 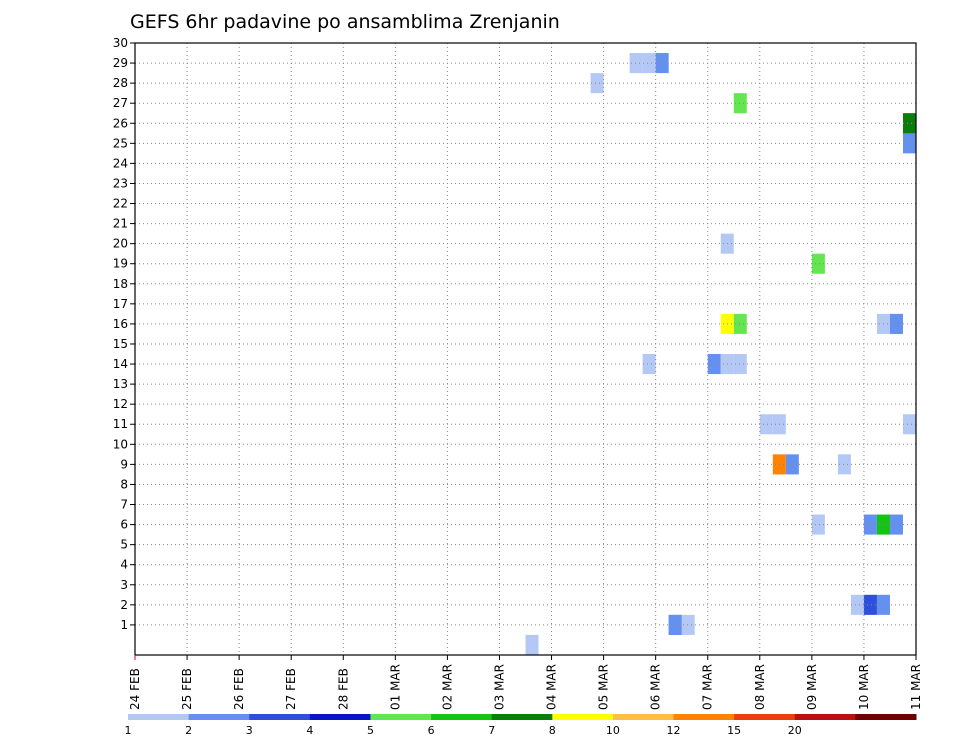 I want to click on x-tick-label: 09 MAR, so click(x=812, y=687).